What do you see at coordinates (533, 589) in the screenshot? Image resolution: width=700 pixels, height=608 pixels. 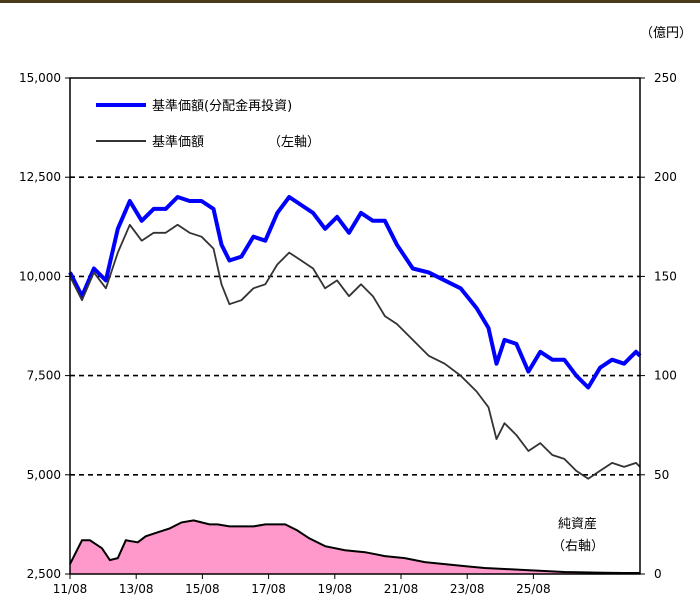 I see `x-tick-label: 25/08` at bounding box center [533, 589].